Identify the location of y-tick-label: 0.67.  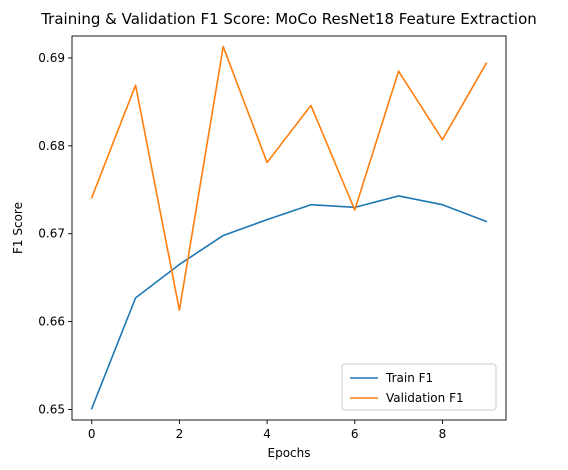
(51, 234).